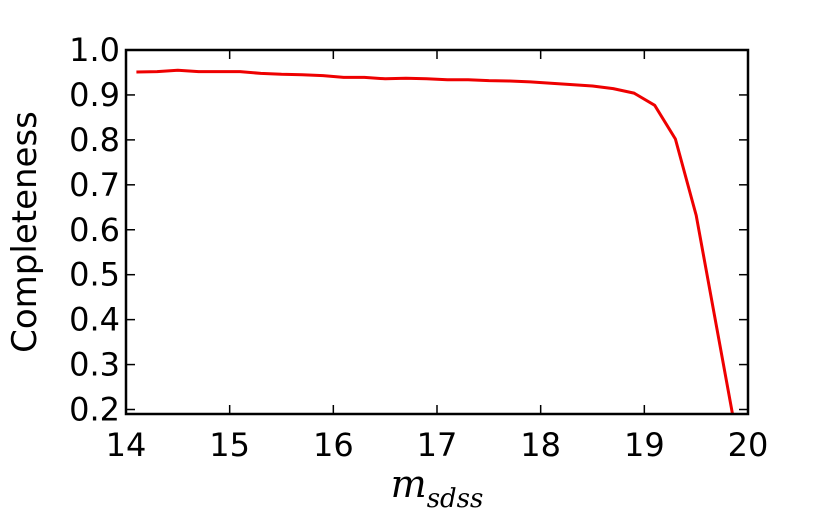  What do you see at coordinates (94, 230) in the screenshot?
I see `y-tick-label: 0.6` at bounding box center [94, 230].